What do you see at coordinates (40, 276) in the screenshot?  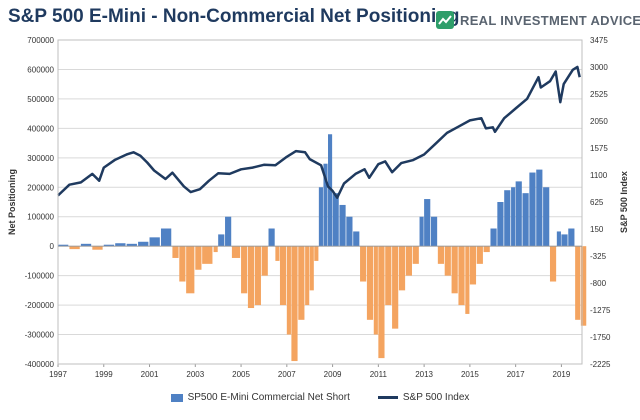 I see `y-left-tick-label: -100000` at bounding box center [40, 276].